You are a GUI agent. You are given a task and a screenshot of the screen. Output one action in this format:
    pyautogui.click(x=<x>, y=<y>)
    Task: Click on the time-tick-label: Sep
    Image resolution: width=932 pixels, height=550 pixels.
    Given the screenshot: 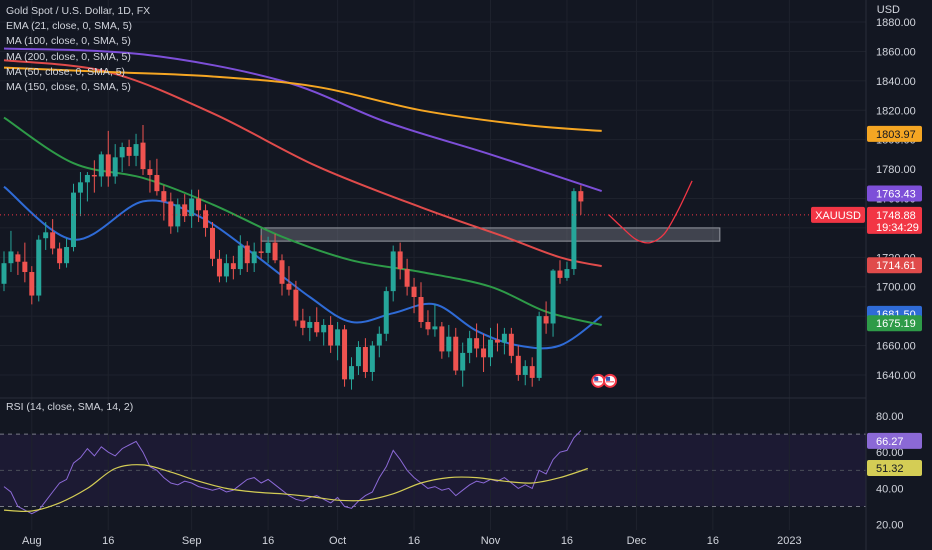 What is the action you would take?
    pyautogui.click(x=192, y=541)
    